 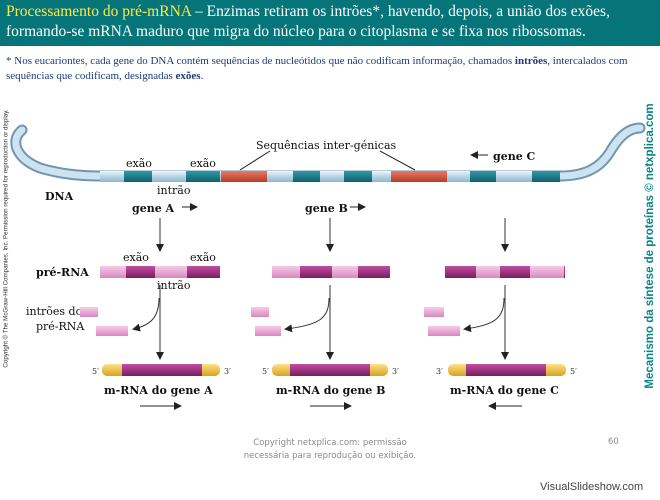 I want to click on dna-intron-label: intrão, so click(x=174, y=190).